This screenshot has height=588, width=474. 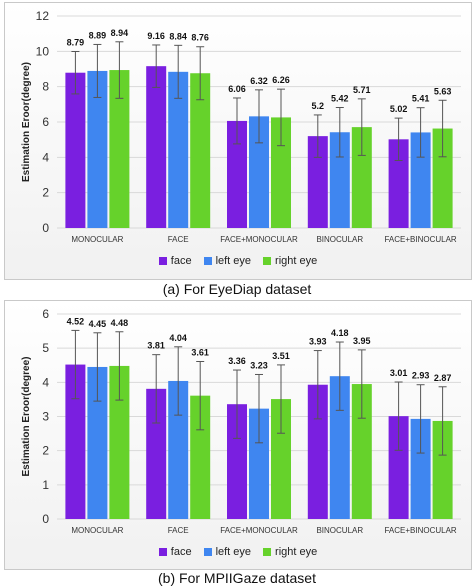 I want to click on caption-mpiigaze: (b) For MPIIGaze dataset, so click(x=237, y=578).